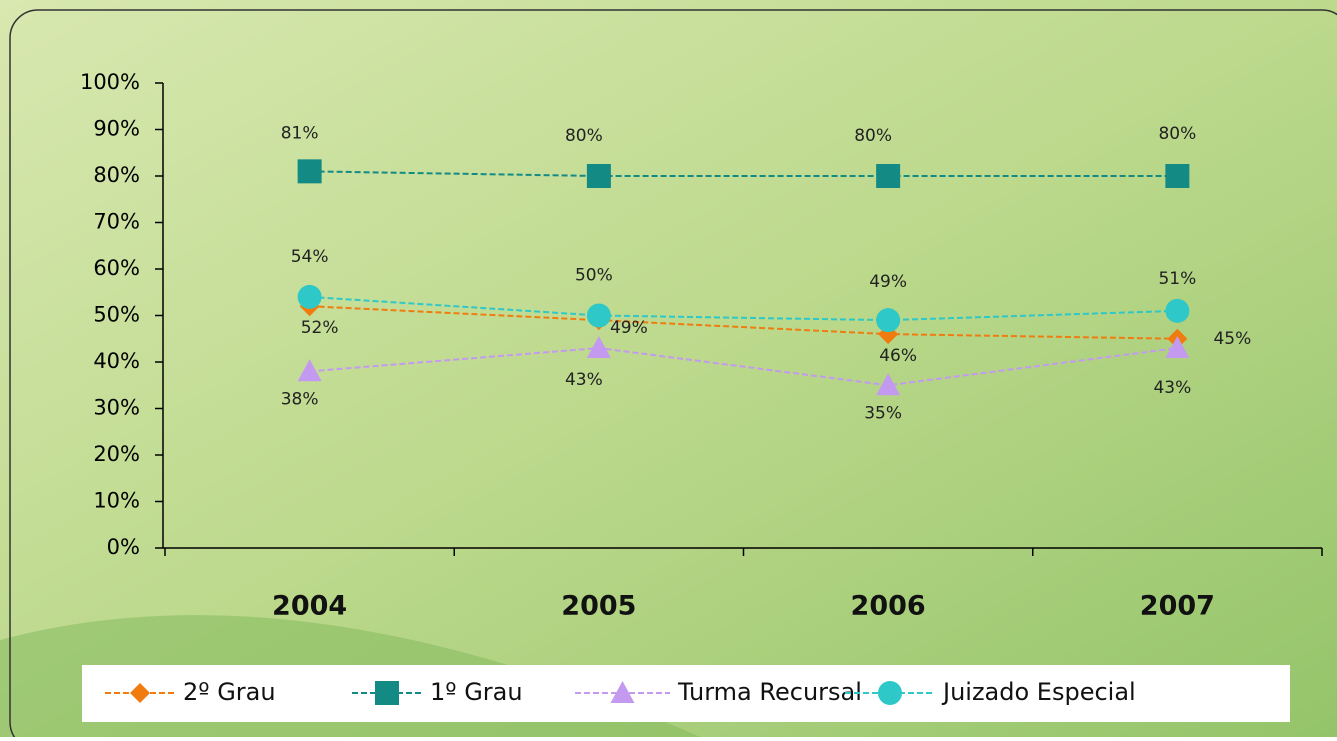  Describe the element at coordinates (116, 222) in the screenshot. I see `y-tick-label: 70%` at that location.